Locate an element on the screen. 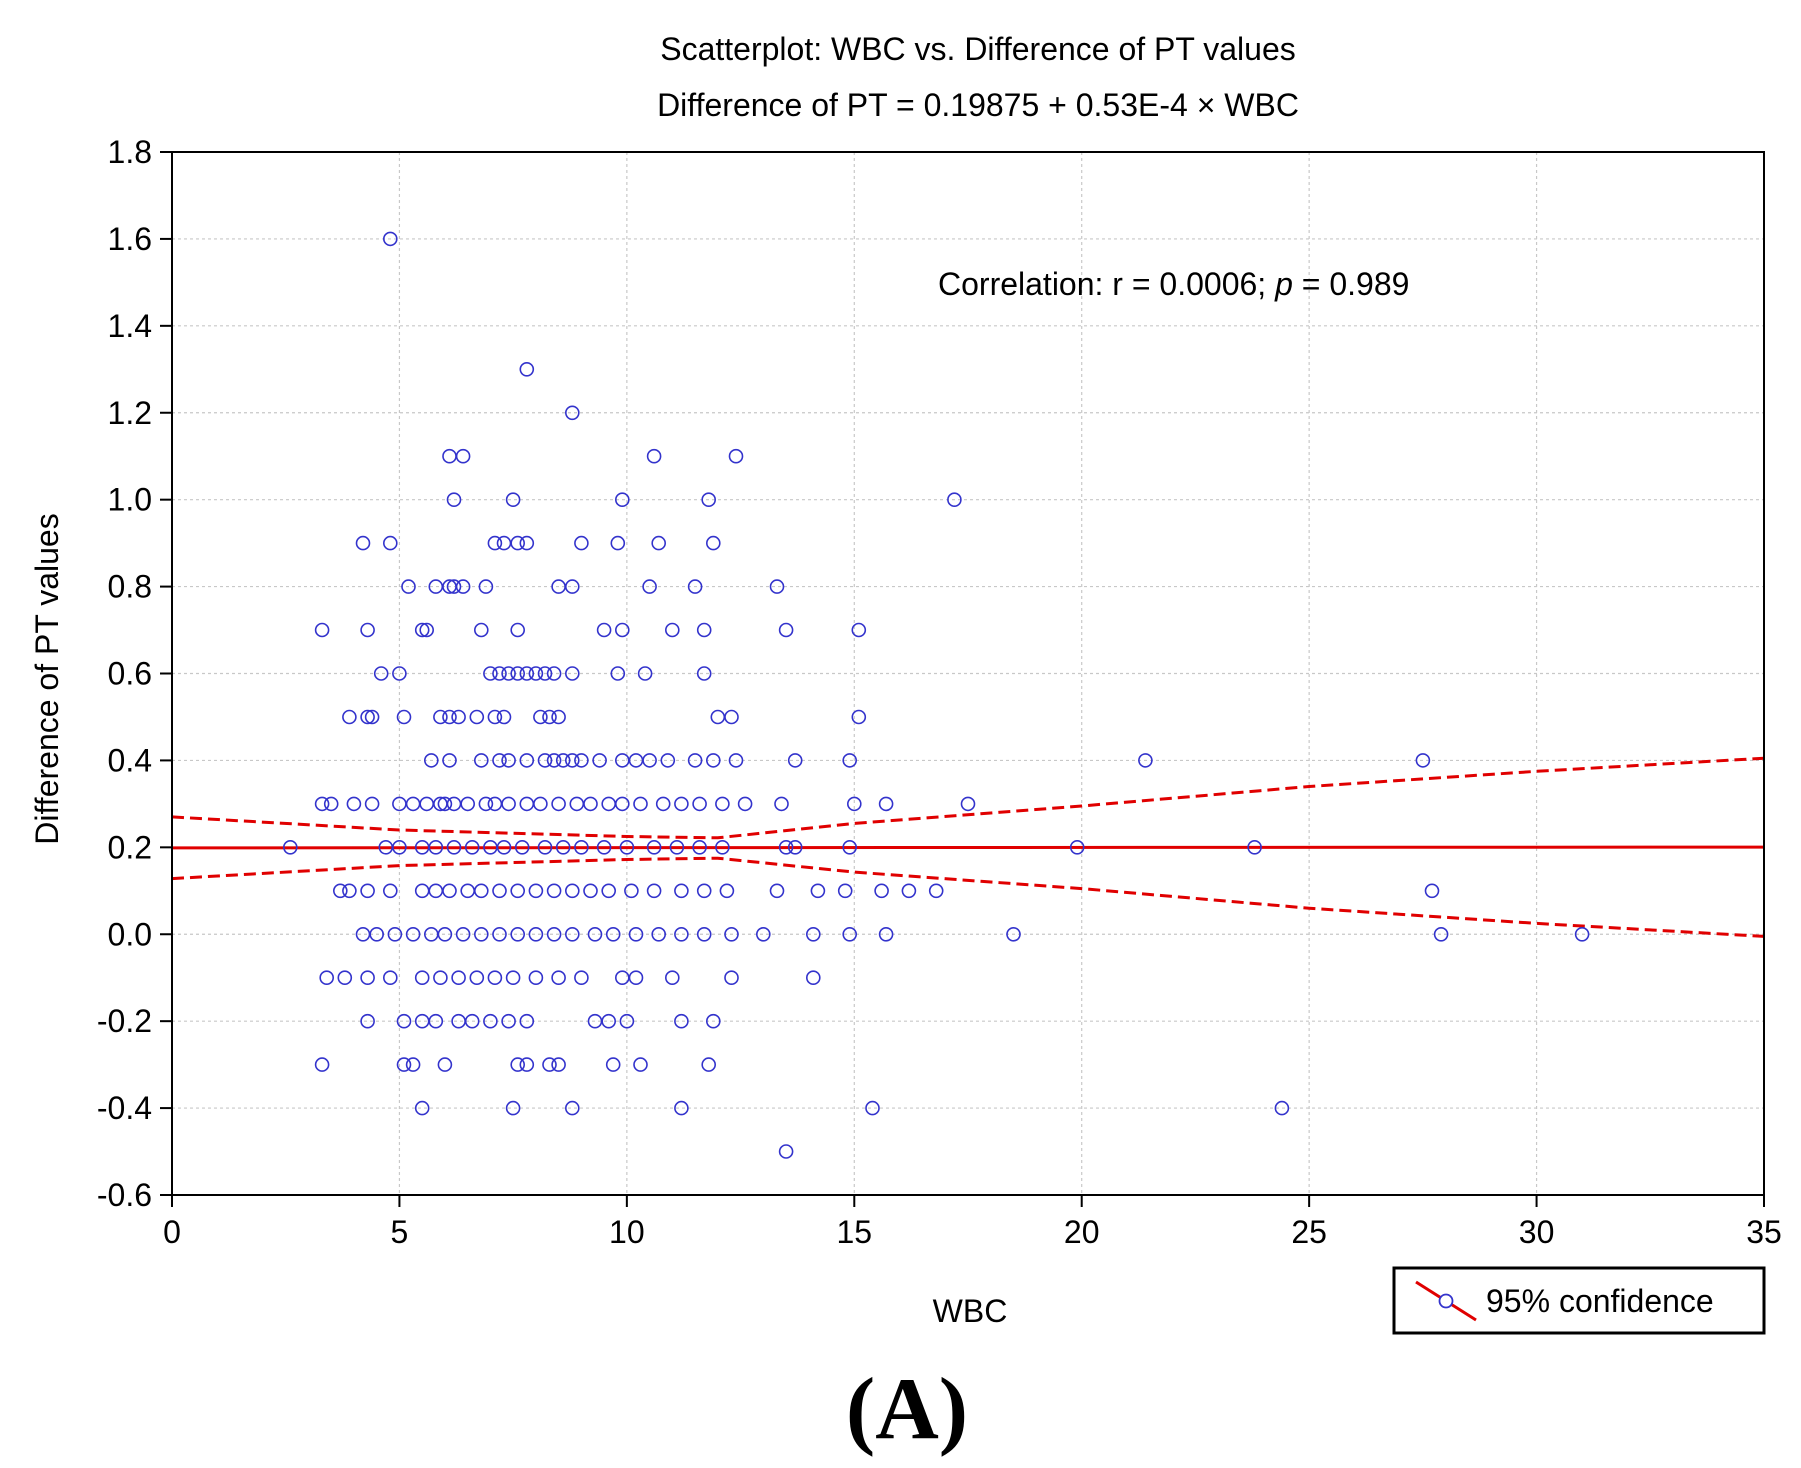  x-tick-label: 15 is located at coordinates (854, 1232).